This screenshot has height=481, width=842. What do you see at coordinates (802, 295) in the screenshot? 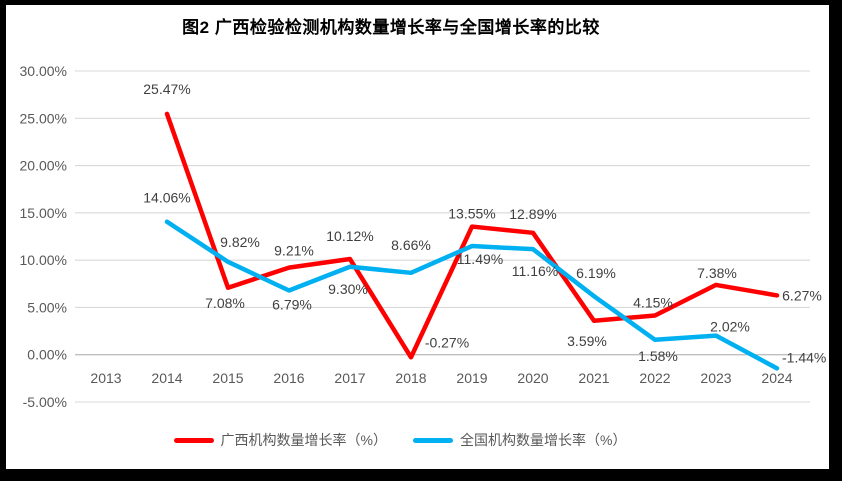
I see `data-label: 6.27%` at bounding box center [802, 295].